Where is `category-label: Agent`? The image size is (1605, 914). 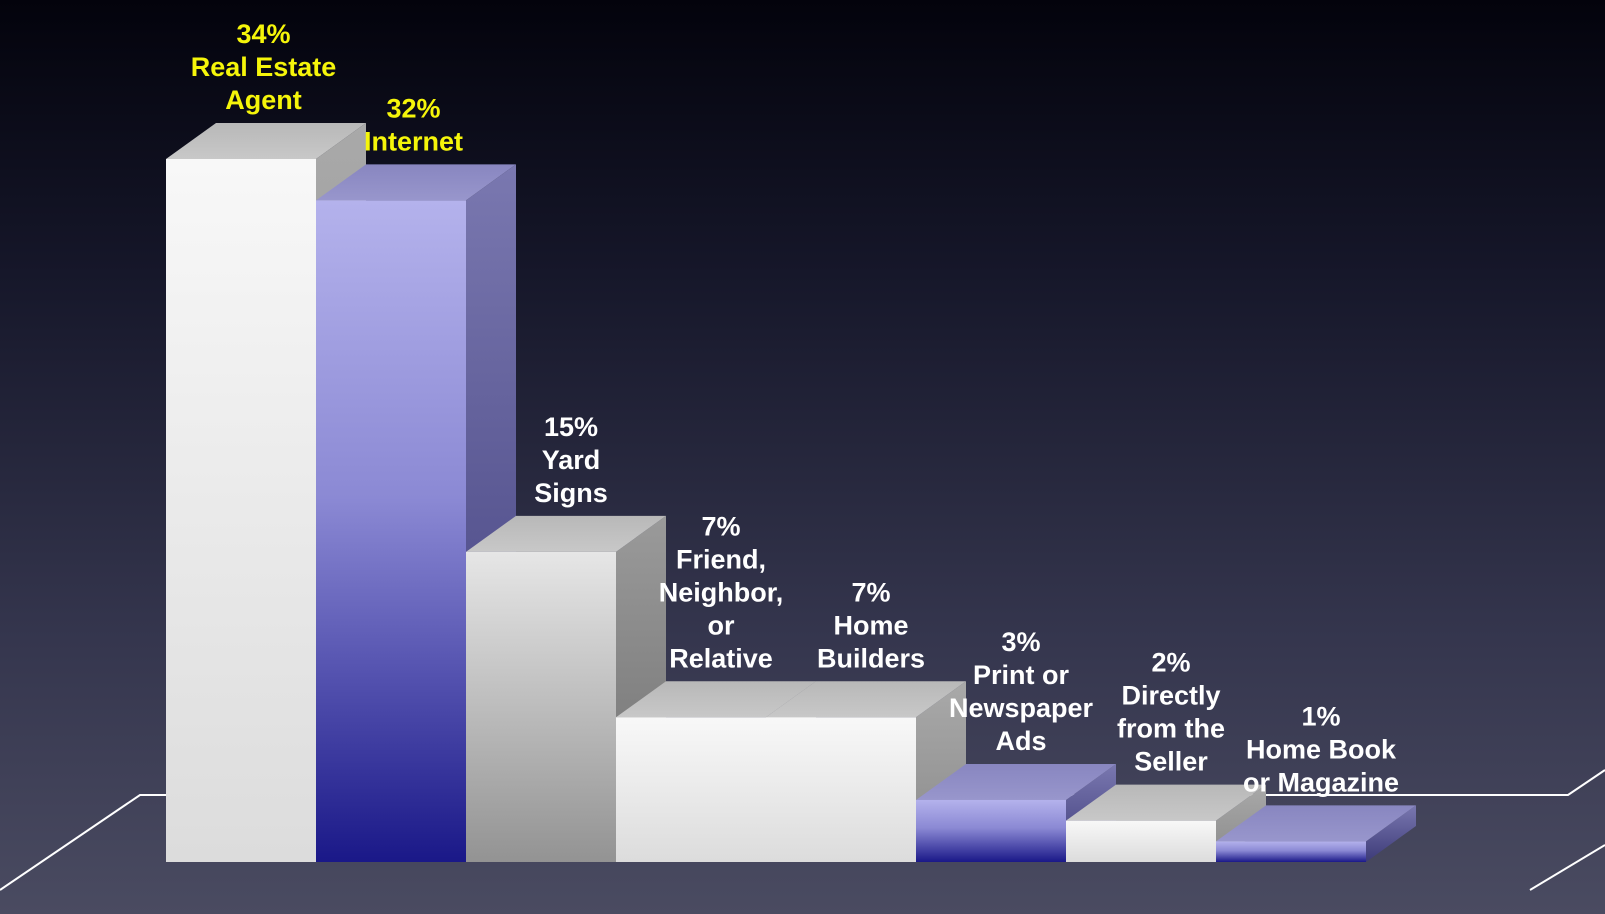 category-label: Agent is located at coordinates (263, 100).